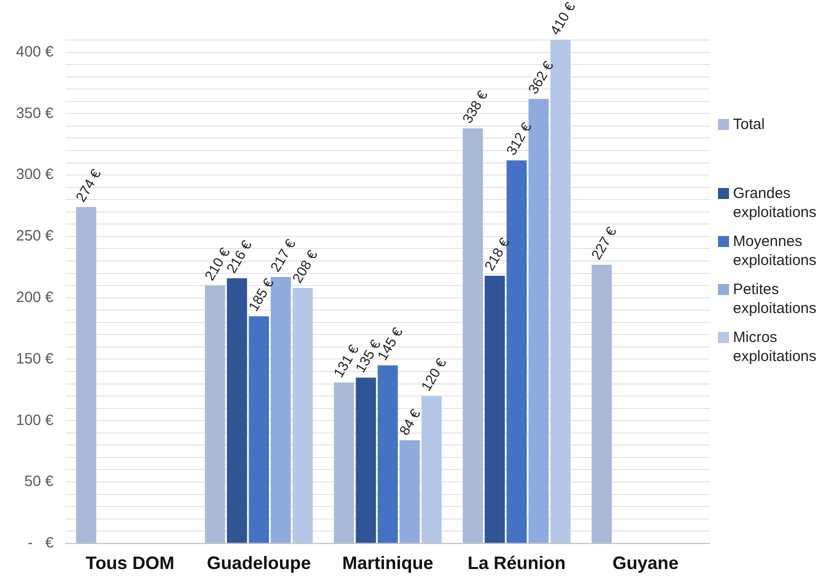  What do you see at coordinates (749, 124) in the screenshot?
I see `legend-label: Total` at bounding box center [749, 124].